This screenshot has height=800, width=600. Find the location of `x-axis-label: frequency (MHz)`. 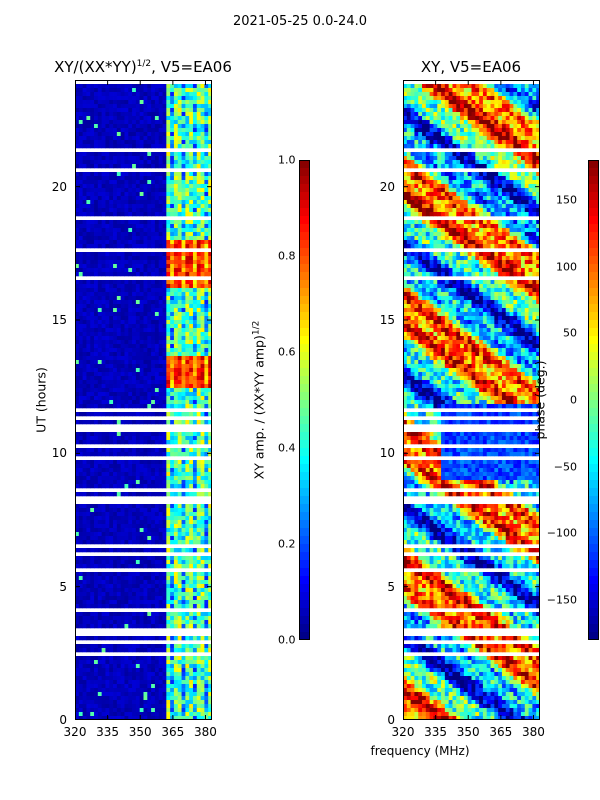

x-axis-label: frequency (MHz) is located at coordinates (420, 751).